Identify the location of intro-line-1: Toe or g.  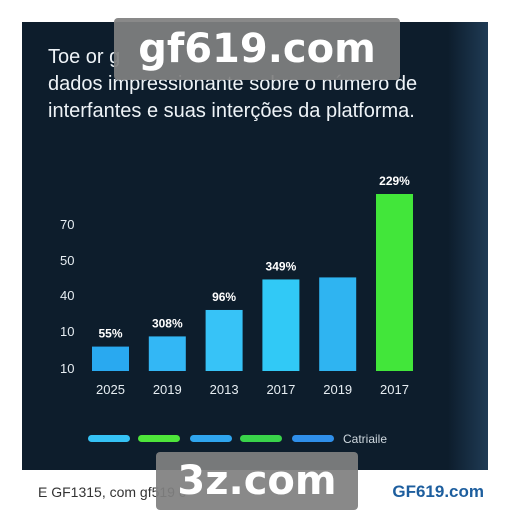
(84, 57).